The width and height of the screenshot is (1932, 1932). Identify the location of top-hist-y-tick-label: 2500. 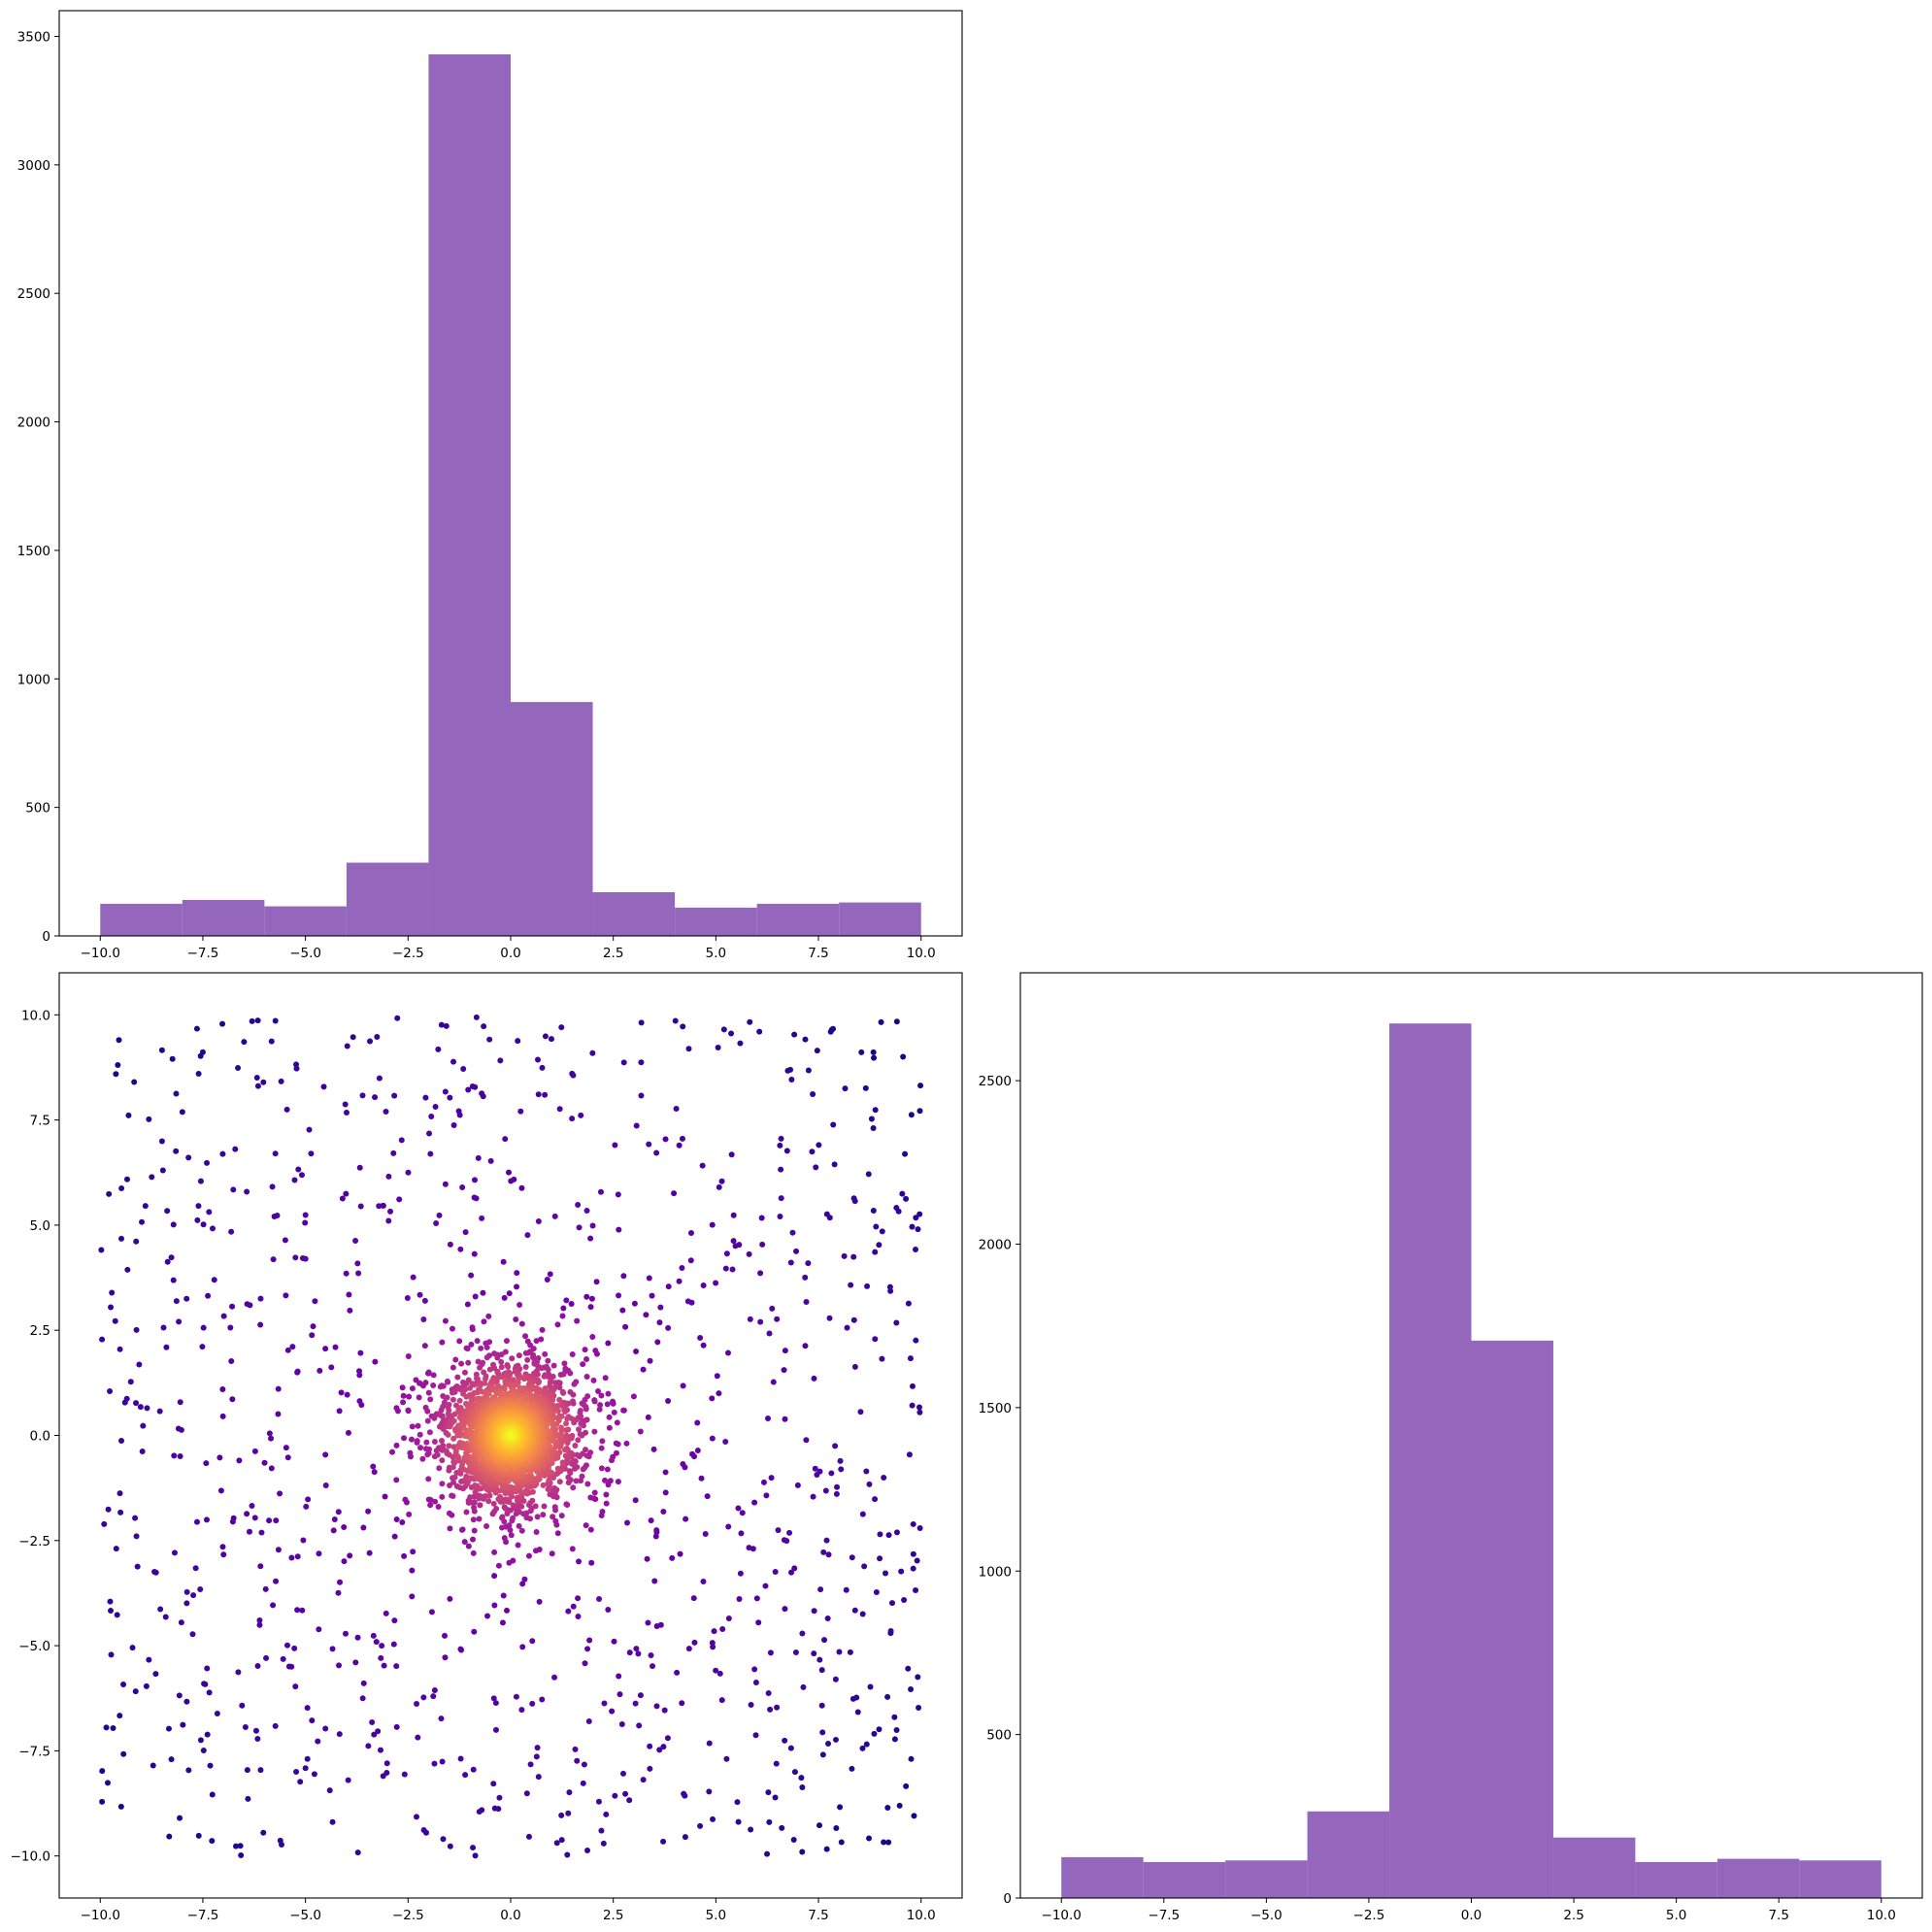
(33, 294).